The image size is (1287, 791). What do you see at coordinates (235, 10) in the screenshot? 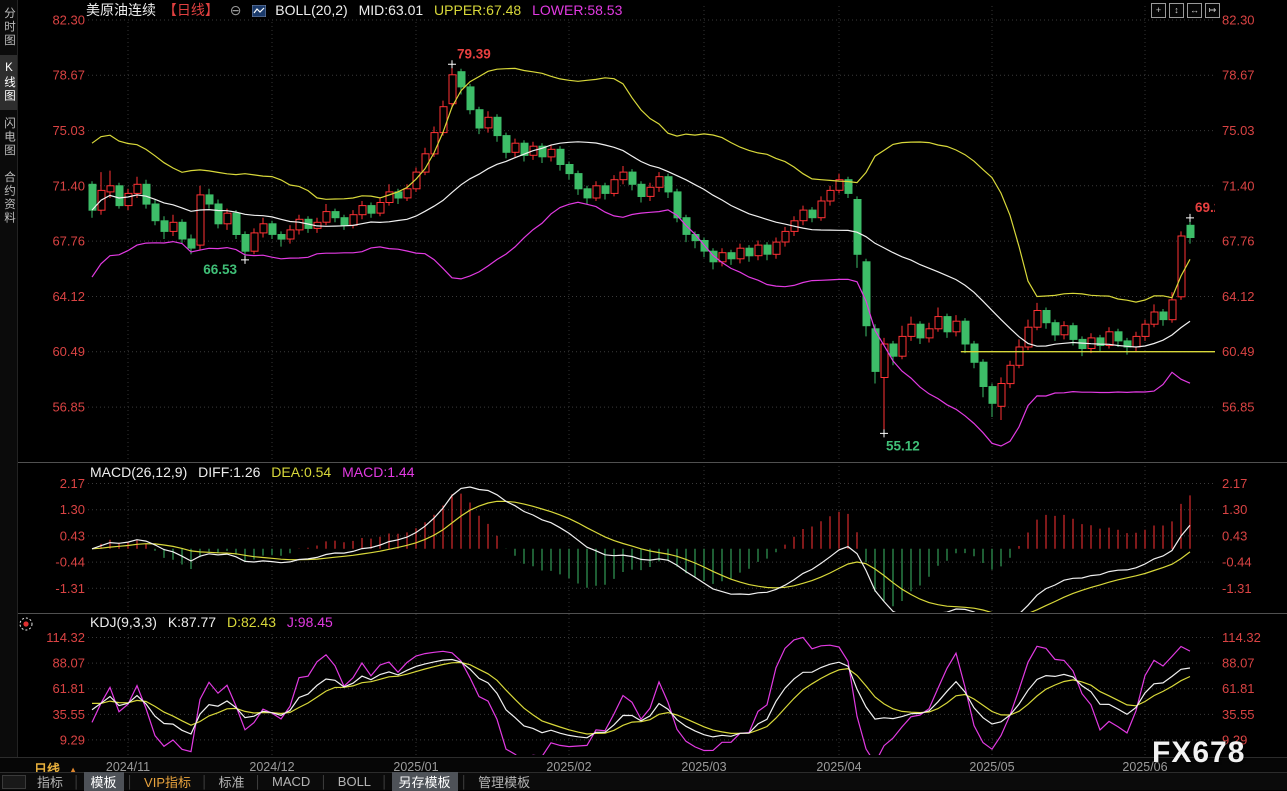
I see `collapse-icon: ⊖` at bounding box center [235, 10].